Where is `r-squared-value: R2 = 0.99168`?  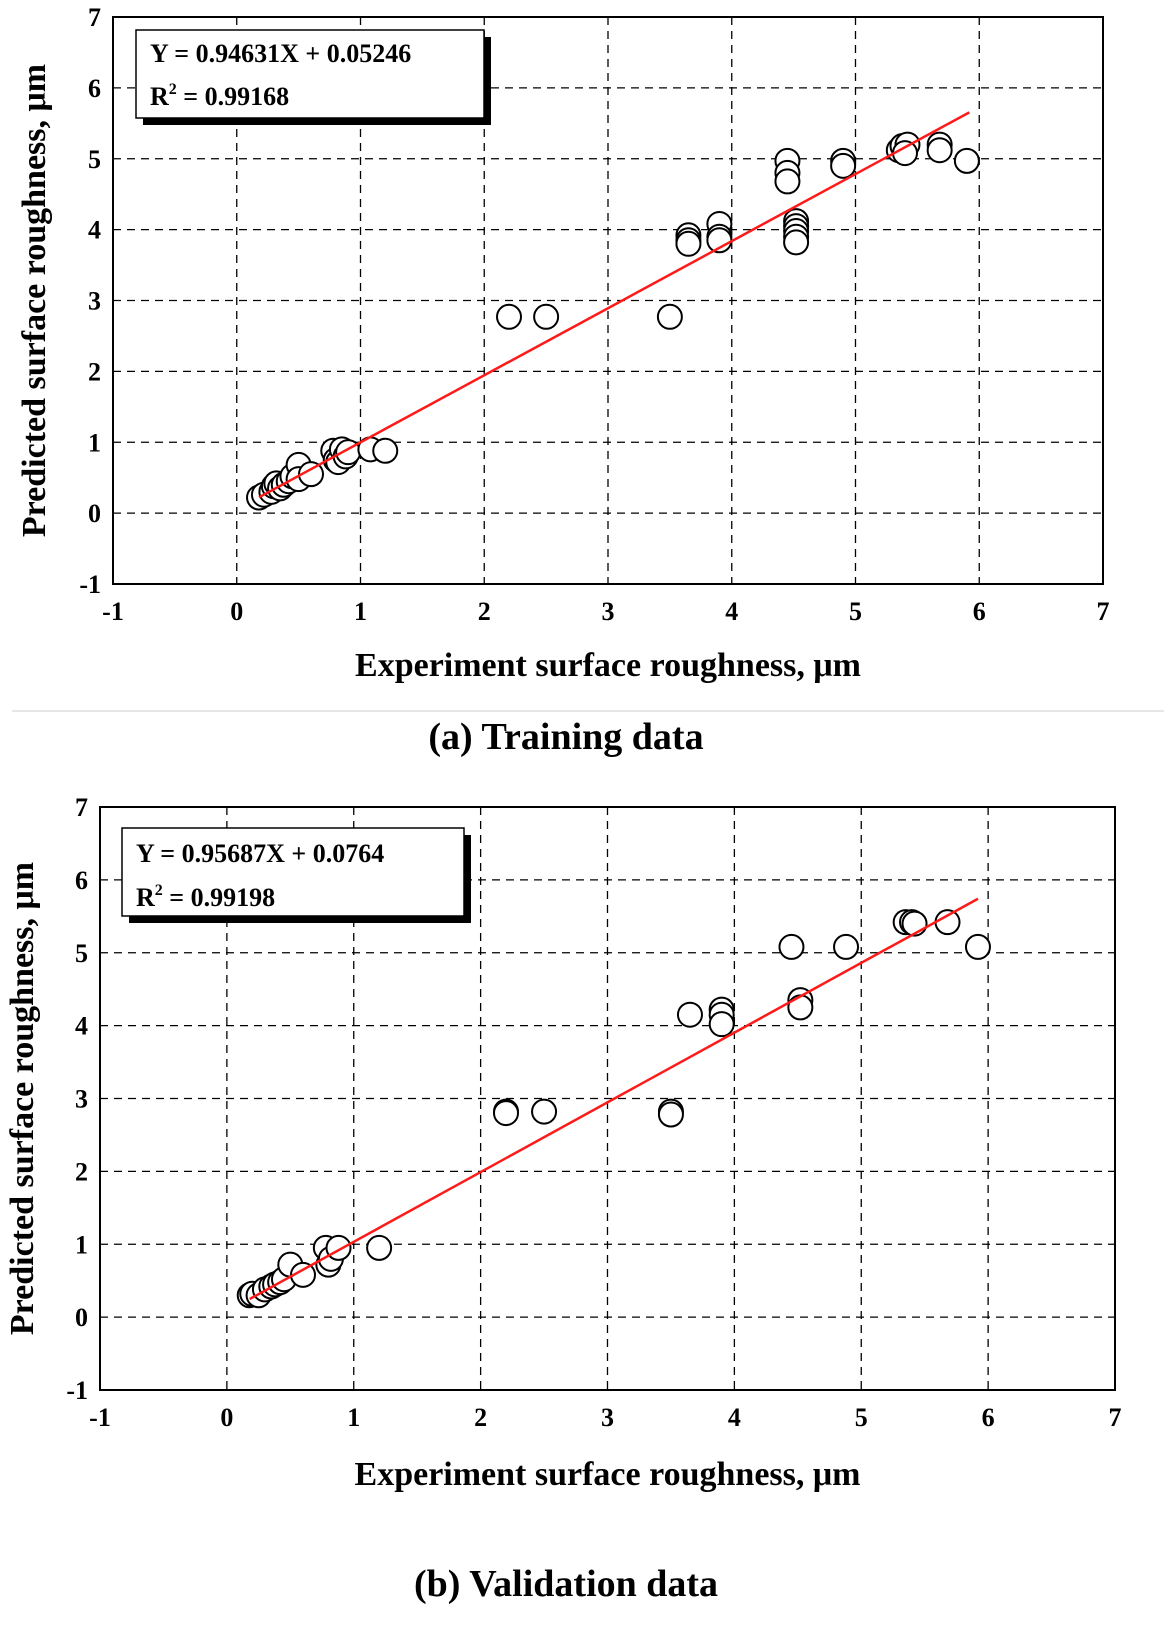
r-squared-value: R2 = 0.99168 is located at coordinates (219, 96).